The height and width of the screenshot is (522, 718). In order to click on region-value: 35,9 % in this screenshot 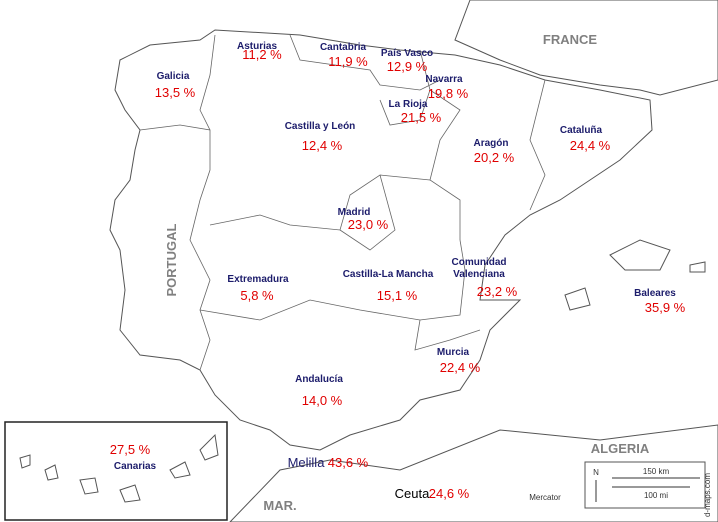, I will do `click(665, 307)`.